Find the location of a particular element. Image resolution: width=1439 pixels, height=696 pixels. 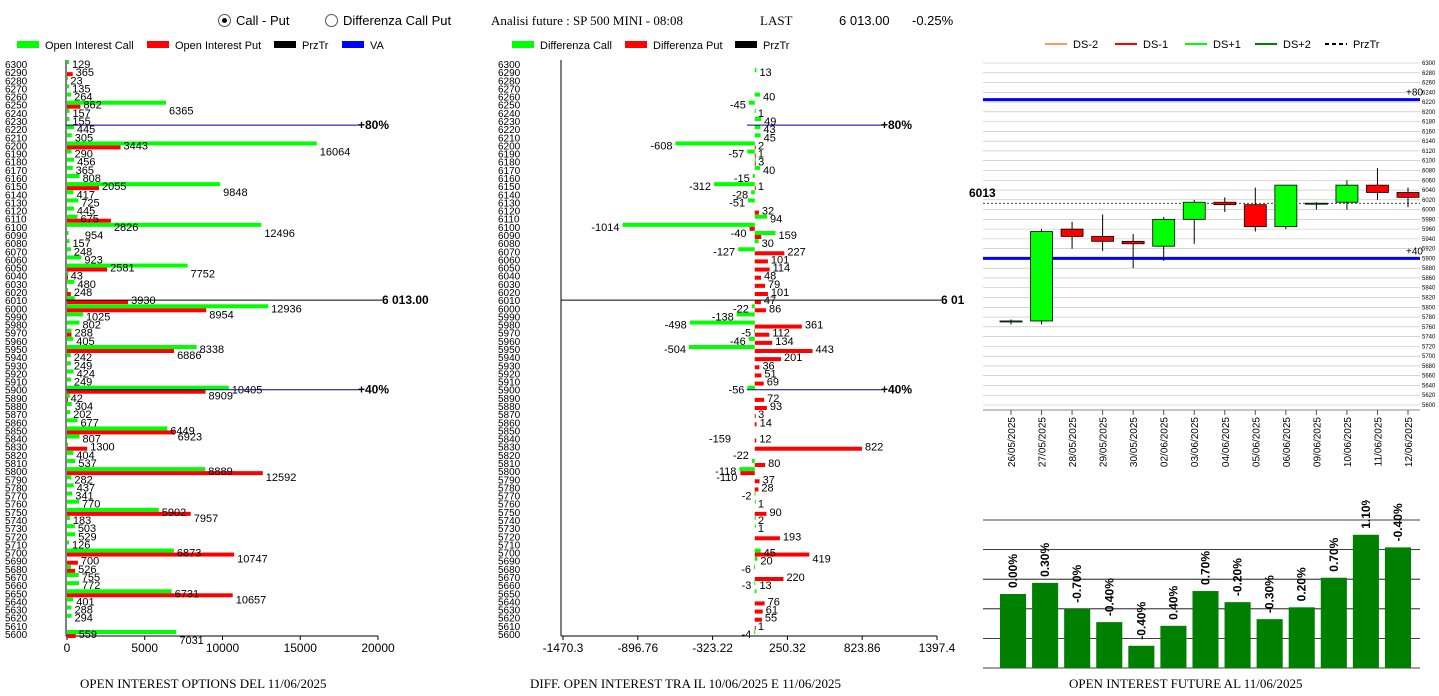

value-label: -22 is located at coordinates (741, 456).